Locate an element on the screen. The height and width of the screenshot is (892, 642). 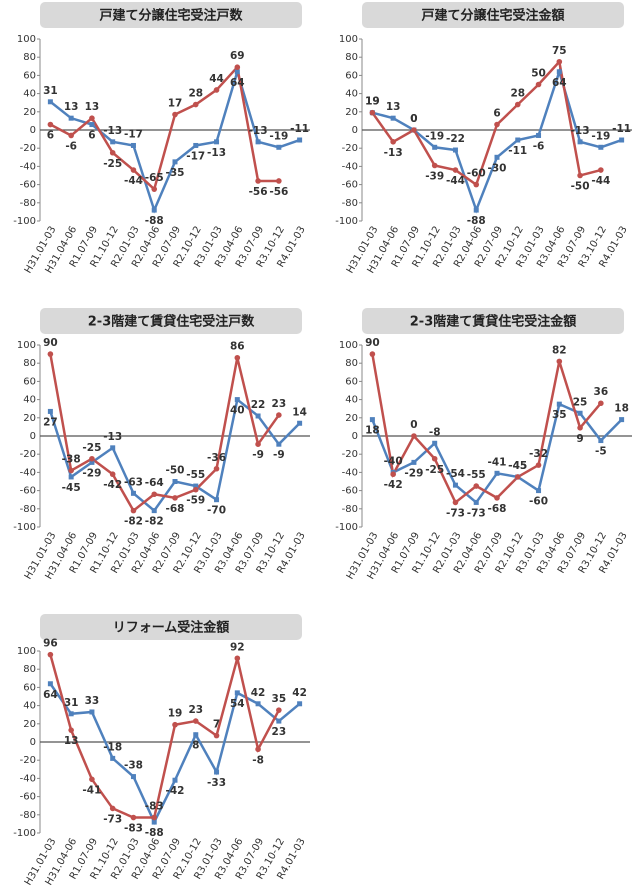
data-label: 19 is located at coordinates (175, 714).